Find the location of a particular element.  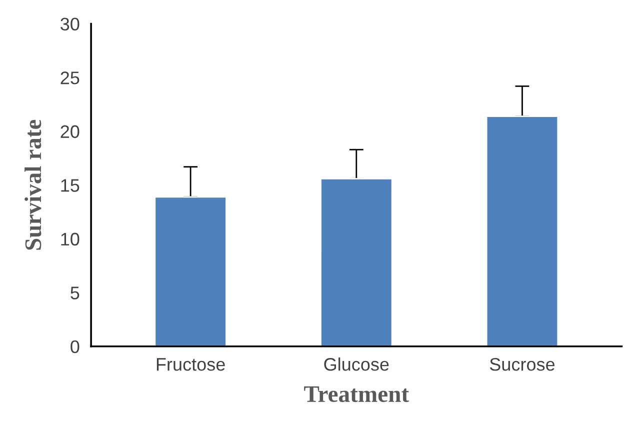

y-tick-label: 15 is located at coordinates (70, 185).